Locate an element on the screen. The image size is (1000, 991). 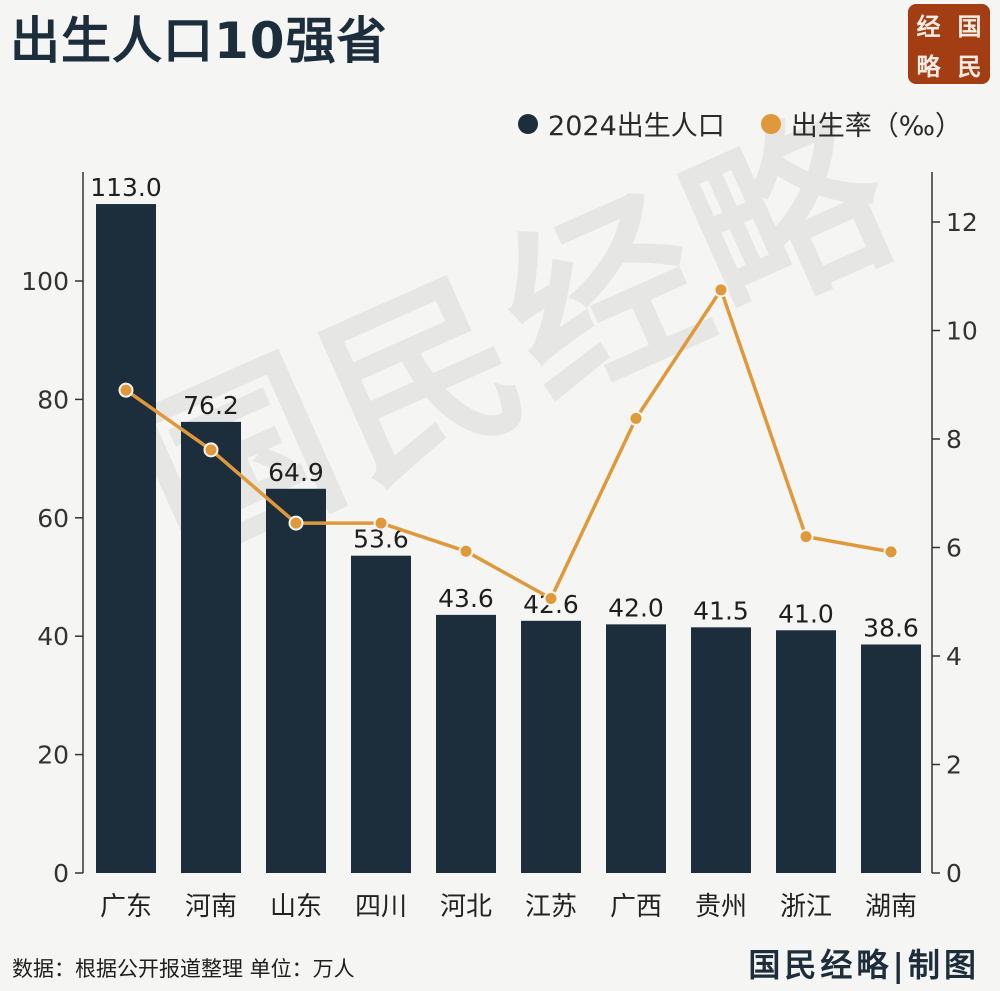
chart-legend: 2024出生人口 出生率（‰） is located at coordinates (727, 123).